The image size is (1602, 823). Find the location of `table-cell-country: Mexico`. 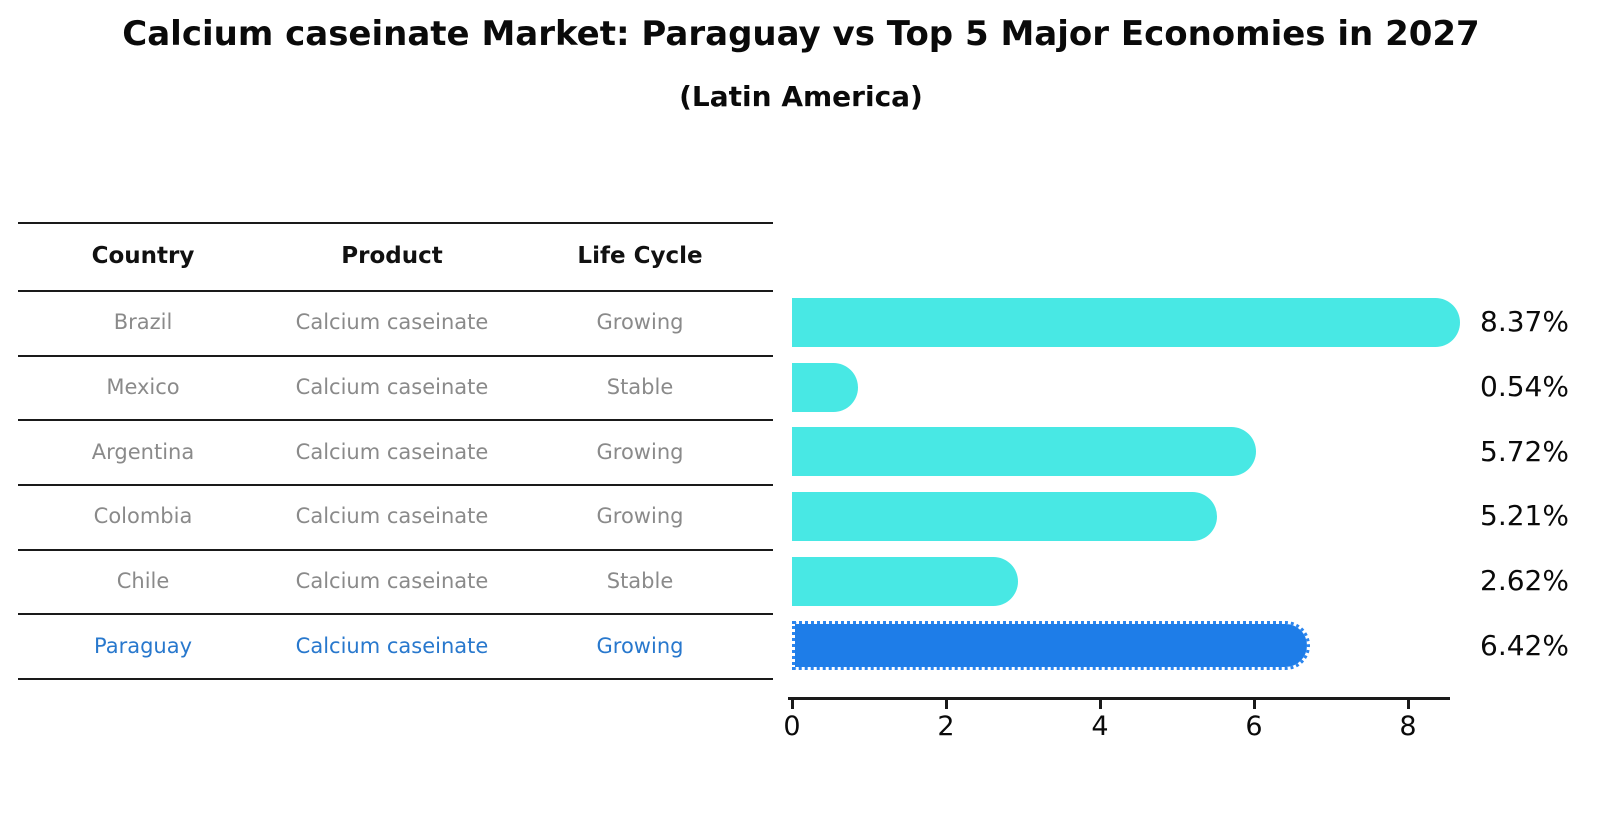

table-cell-country: Mexico is located at coordinates (143, 386).